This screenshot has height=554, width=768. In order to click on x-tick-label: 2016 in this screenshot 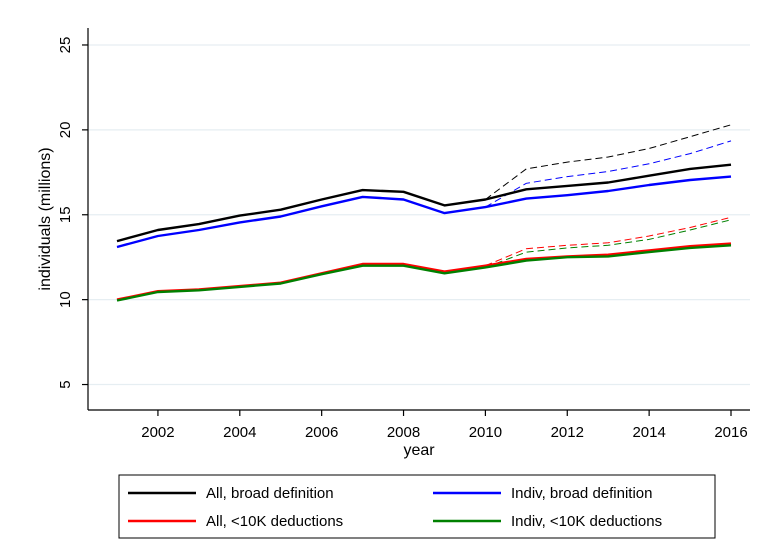, I will do `click(730, 432)`.